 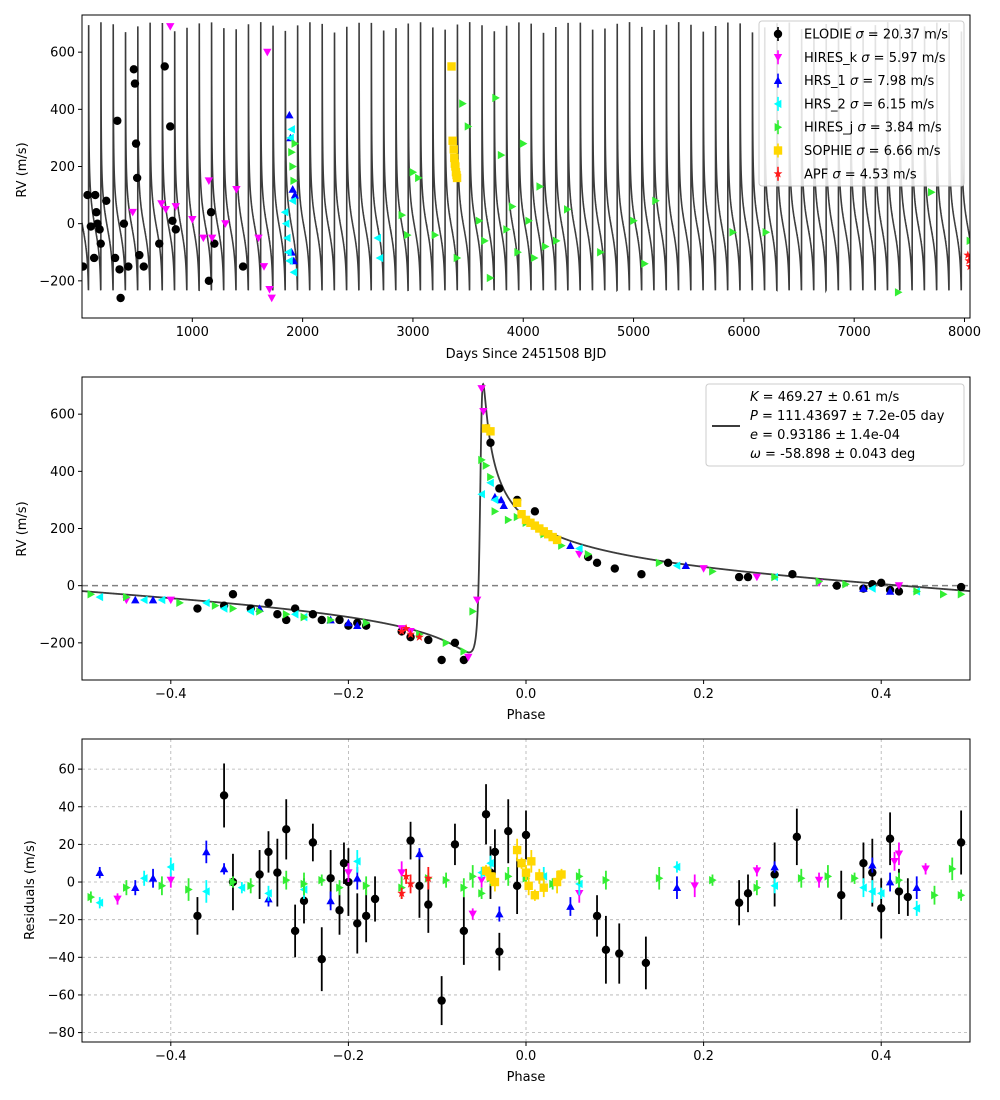 I want to click on legend-frame, so click(x=861, y=103).